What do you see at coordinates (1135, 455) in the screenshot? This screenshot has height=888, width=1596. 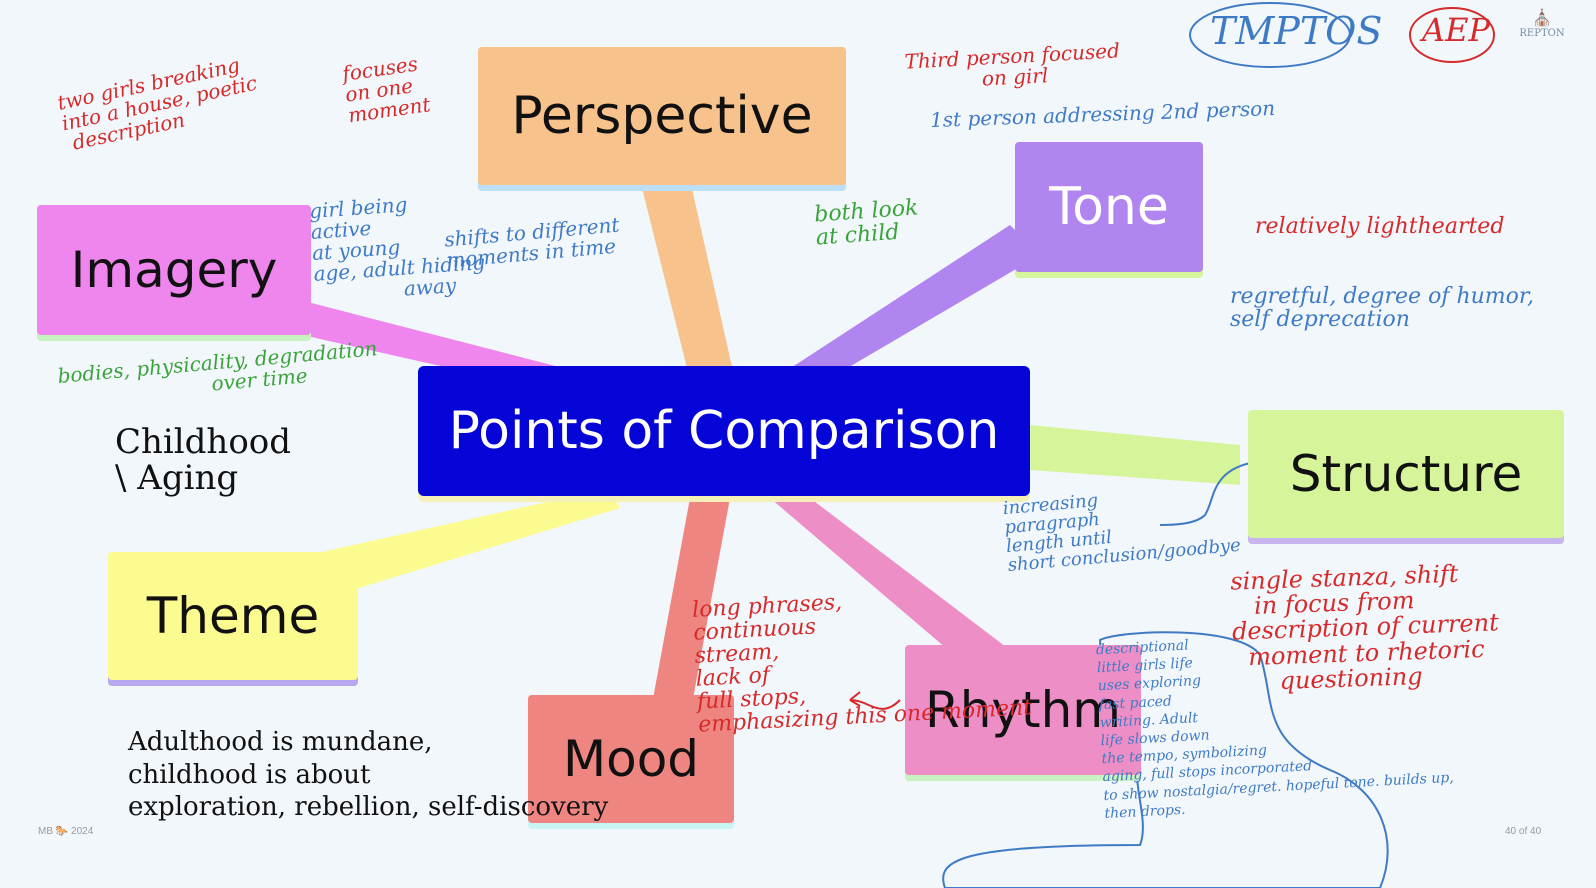 I see `connector-structure` at bounding box center [1135, 455].